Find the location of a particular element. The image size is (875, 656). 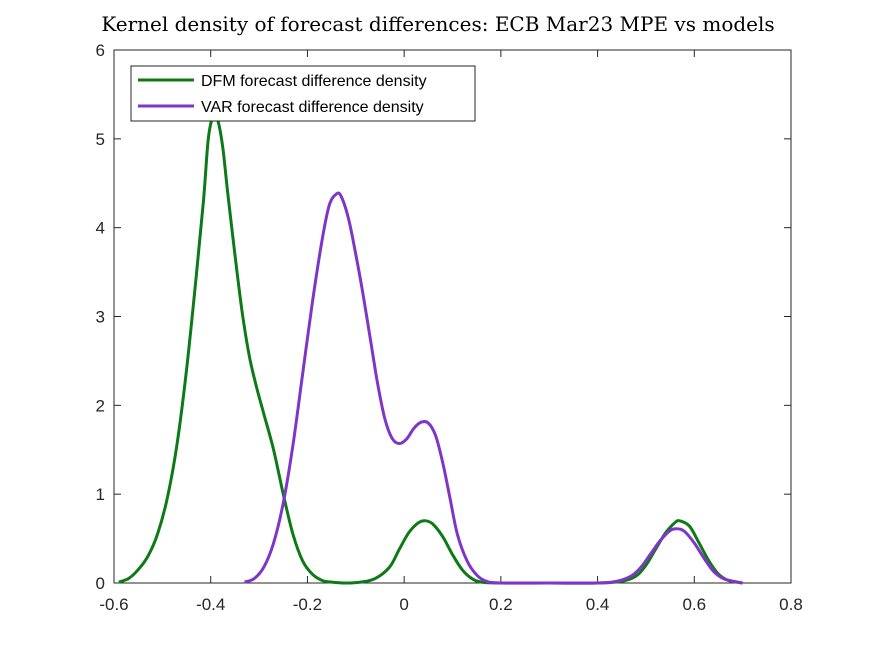

y-tick-label: 0 is located at coordinates (100, 583).